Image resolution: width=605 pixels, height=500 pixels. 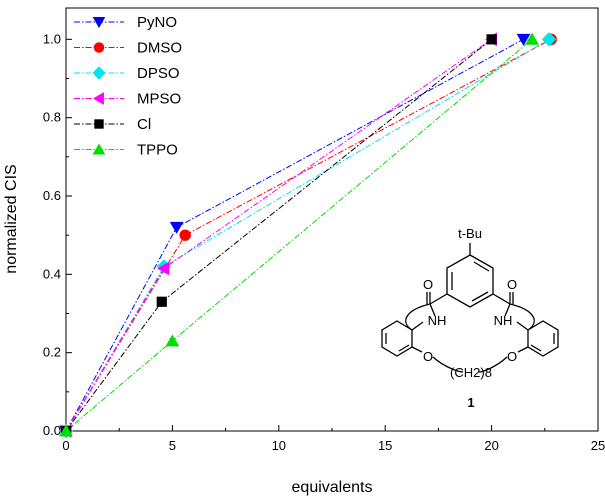 I want to click on x-tick-label: 20, so click(x=491, y=445).